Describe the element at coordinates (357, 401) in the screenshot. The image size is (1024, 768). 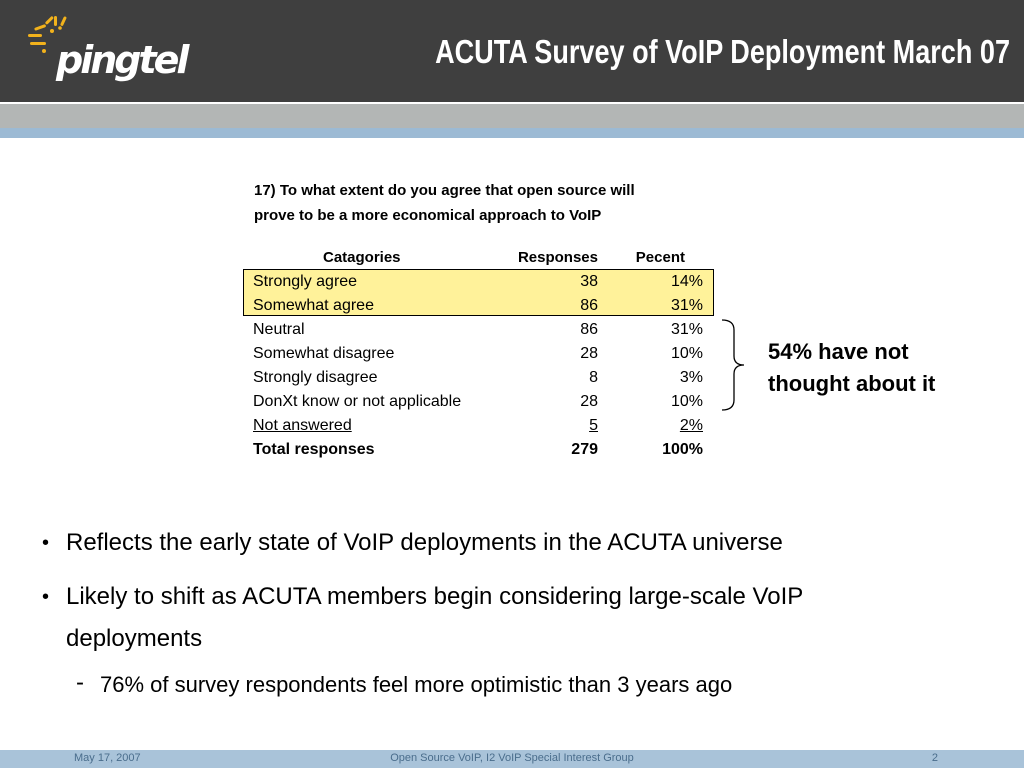
I see `row-category: DonXt know or not applicable` at that location.